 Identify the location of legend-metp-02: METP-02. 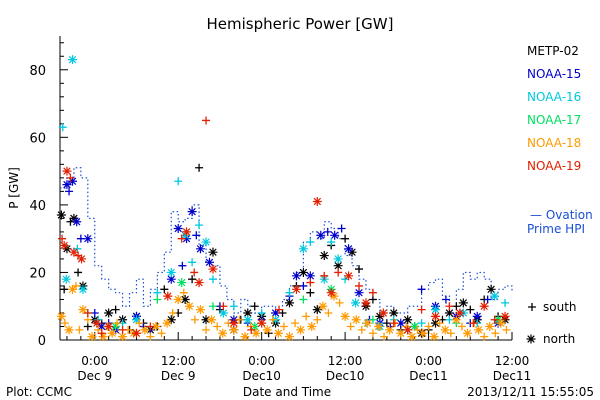
(553, 51).